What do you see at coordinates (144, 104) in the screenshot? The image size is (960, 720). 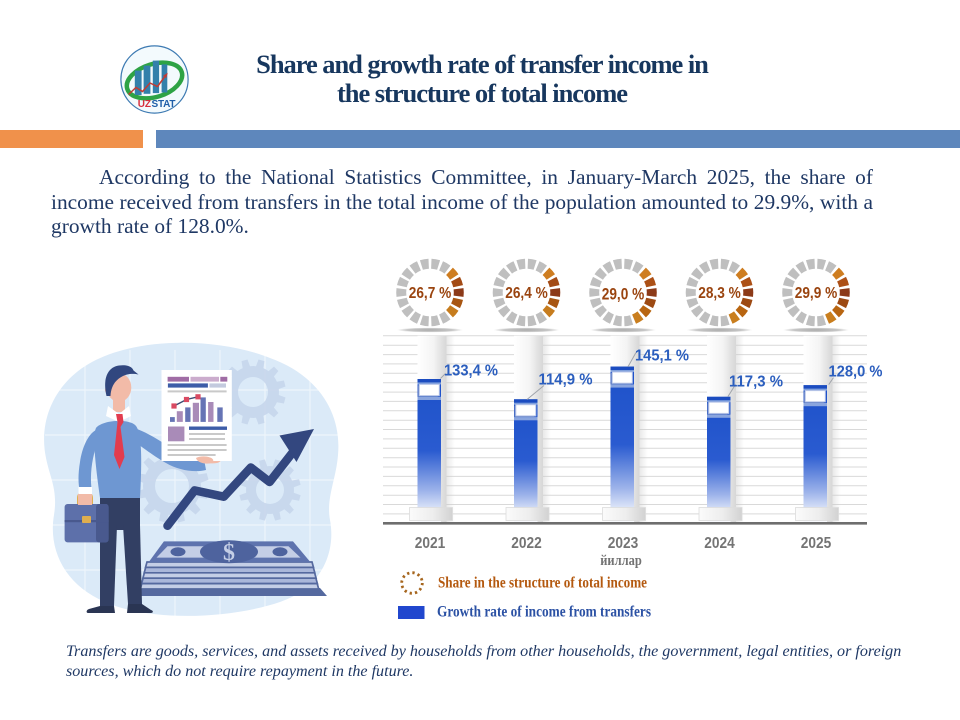 I see `svg-text: UZ` at bounding box center [144, 104].